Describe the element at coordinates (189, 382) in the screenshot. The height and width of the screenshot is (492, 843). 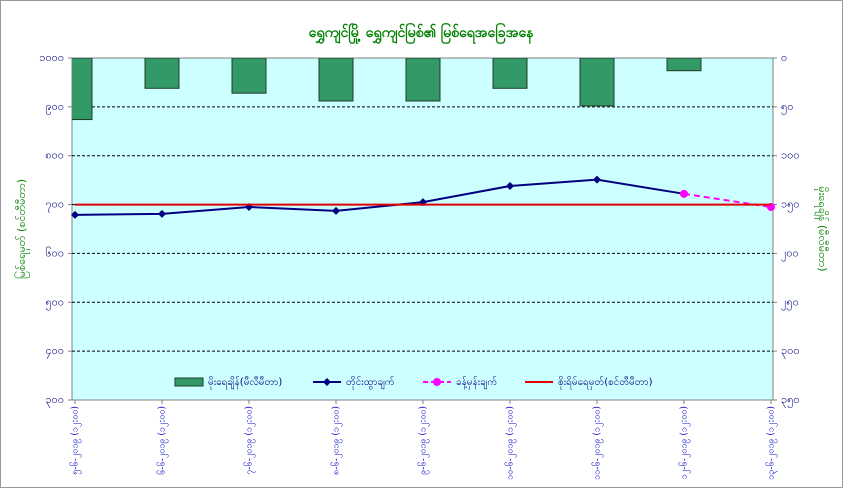
I see `legend-swatch` at that location.